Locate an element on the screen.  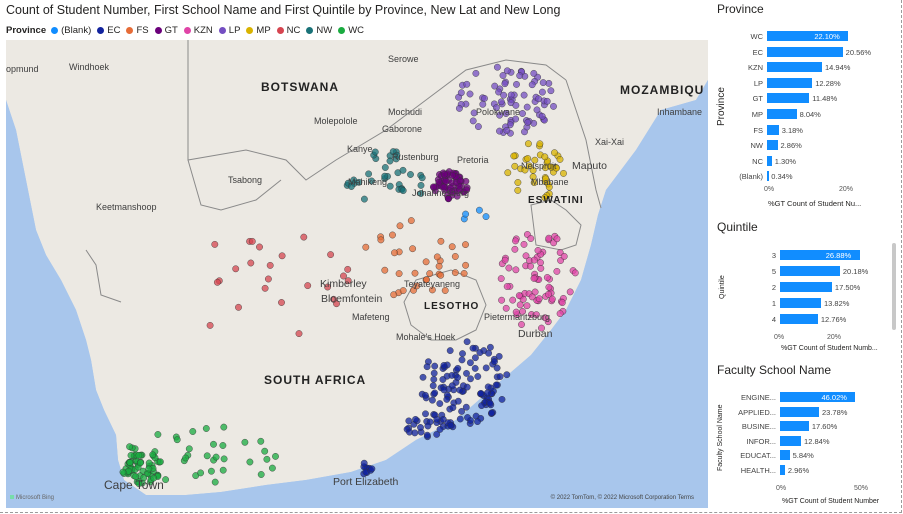
legend-item-ec: EC is located at coordinates (108, 30).